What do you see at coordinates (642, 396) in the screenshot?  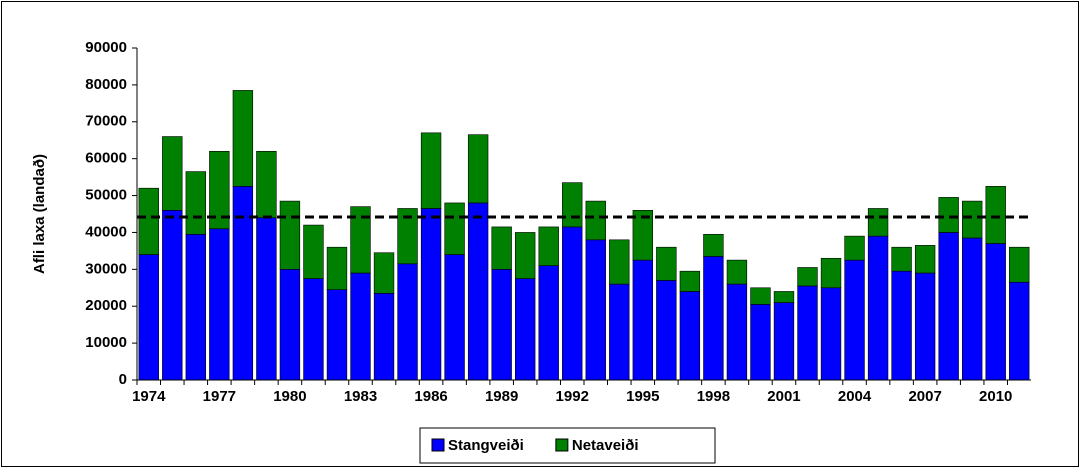 I see `x-tick-label: 1995` at bounding box center [642, 396].